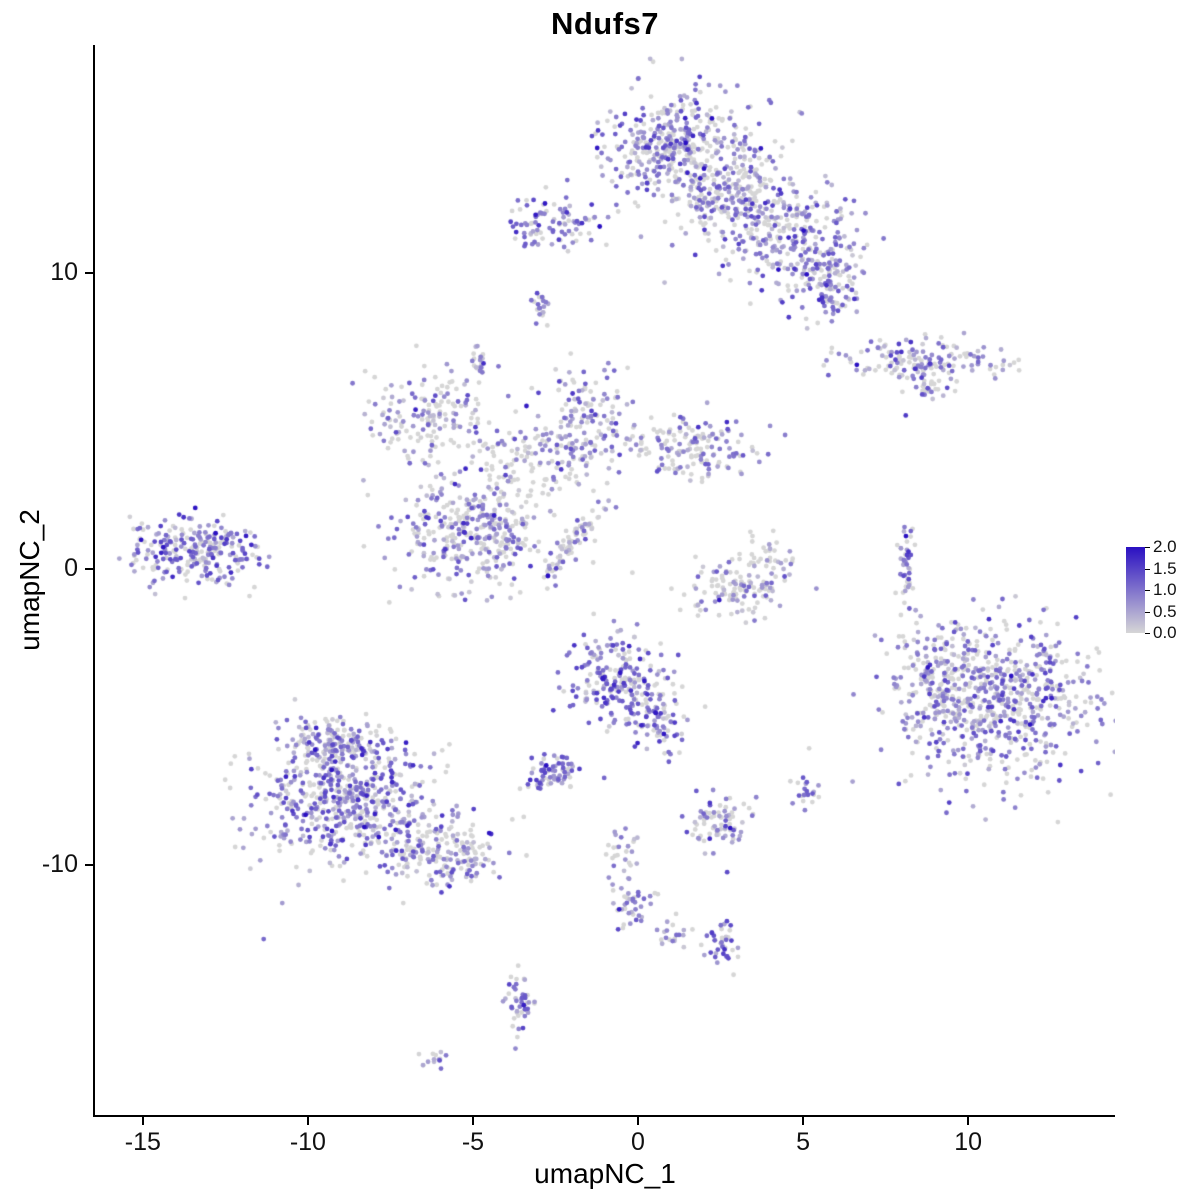 The height and width of the screenshot is (1200, 1200). What do you see at coordinates (142, 1142) in the screenshot?
I see `x-tick-label: -15` at bounding box center [142, 1142].